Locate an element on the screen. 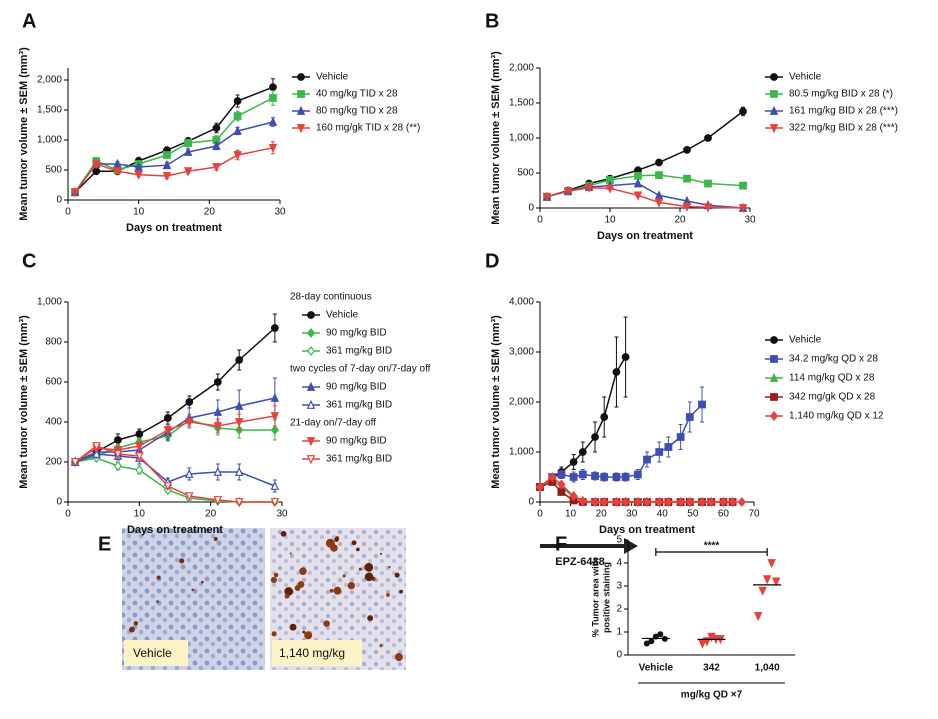 This screenshot has width=938, height=719. panel-letter: F is located at coordinates (561, 544).